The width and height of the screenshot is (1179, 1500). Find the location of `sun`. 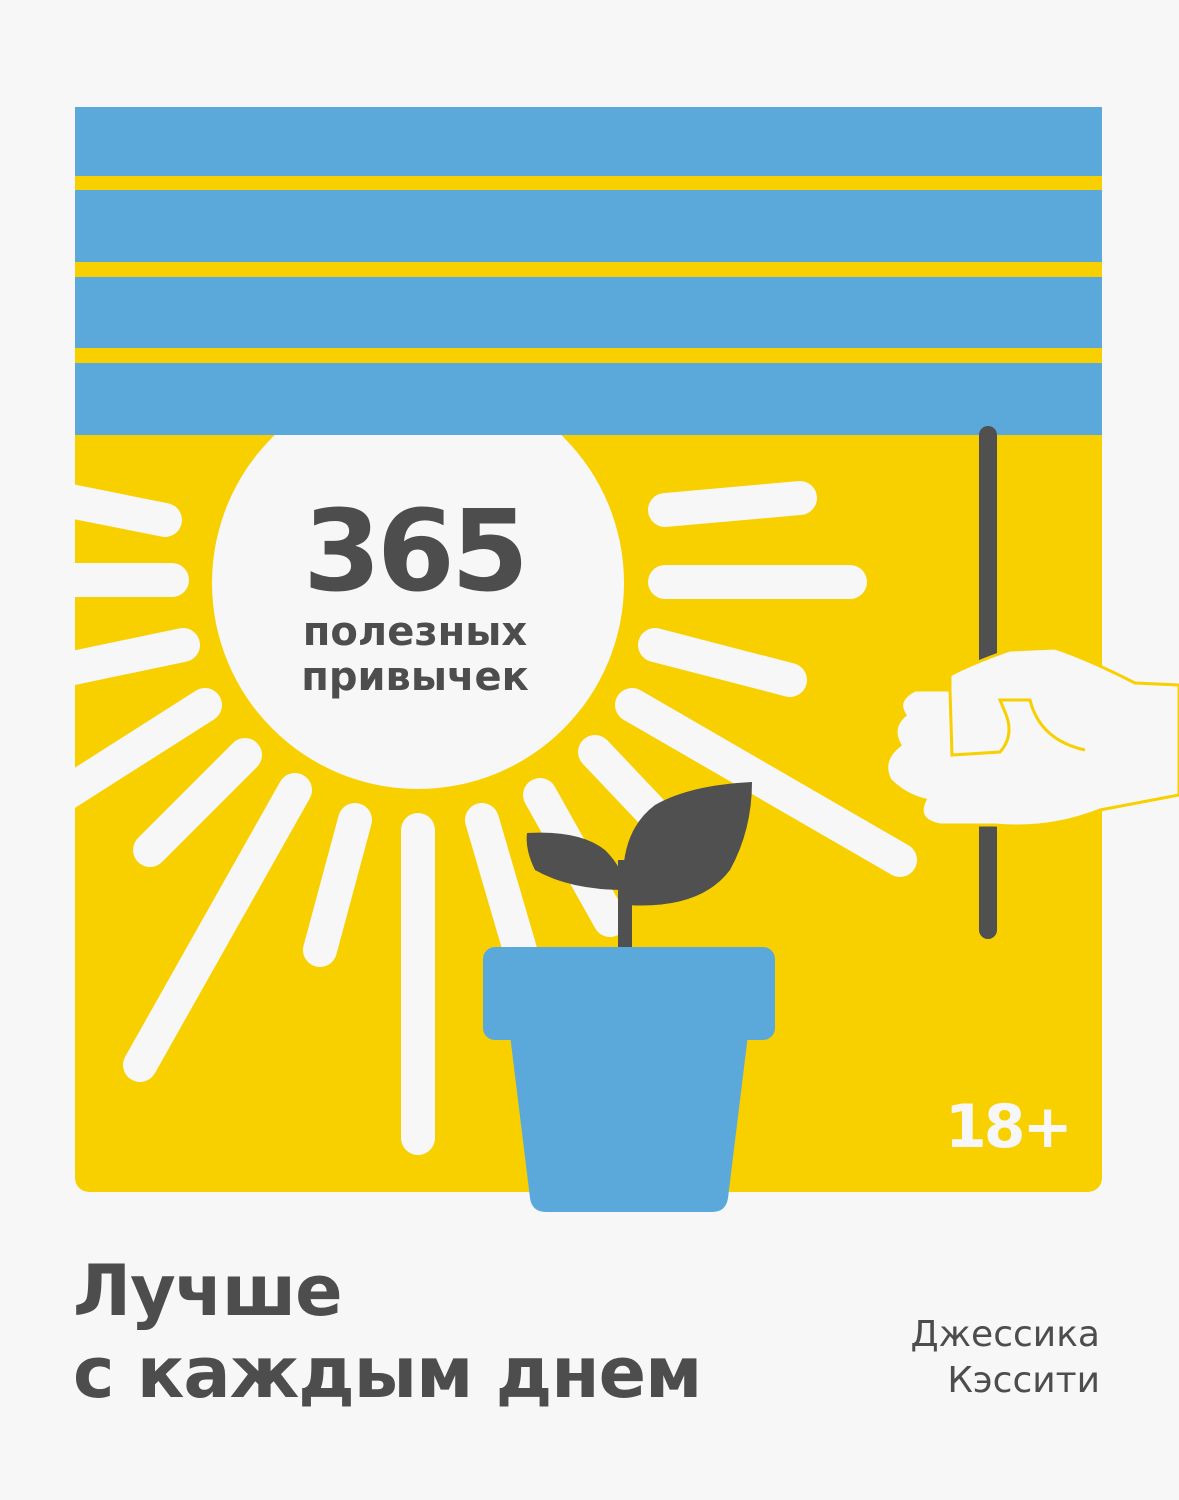

sun is located at coordinates (418, 583).